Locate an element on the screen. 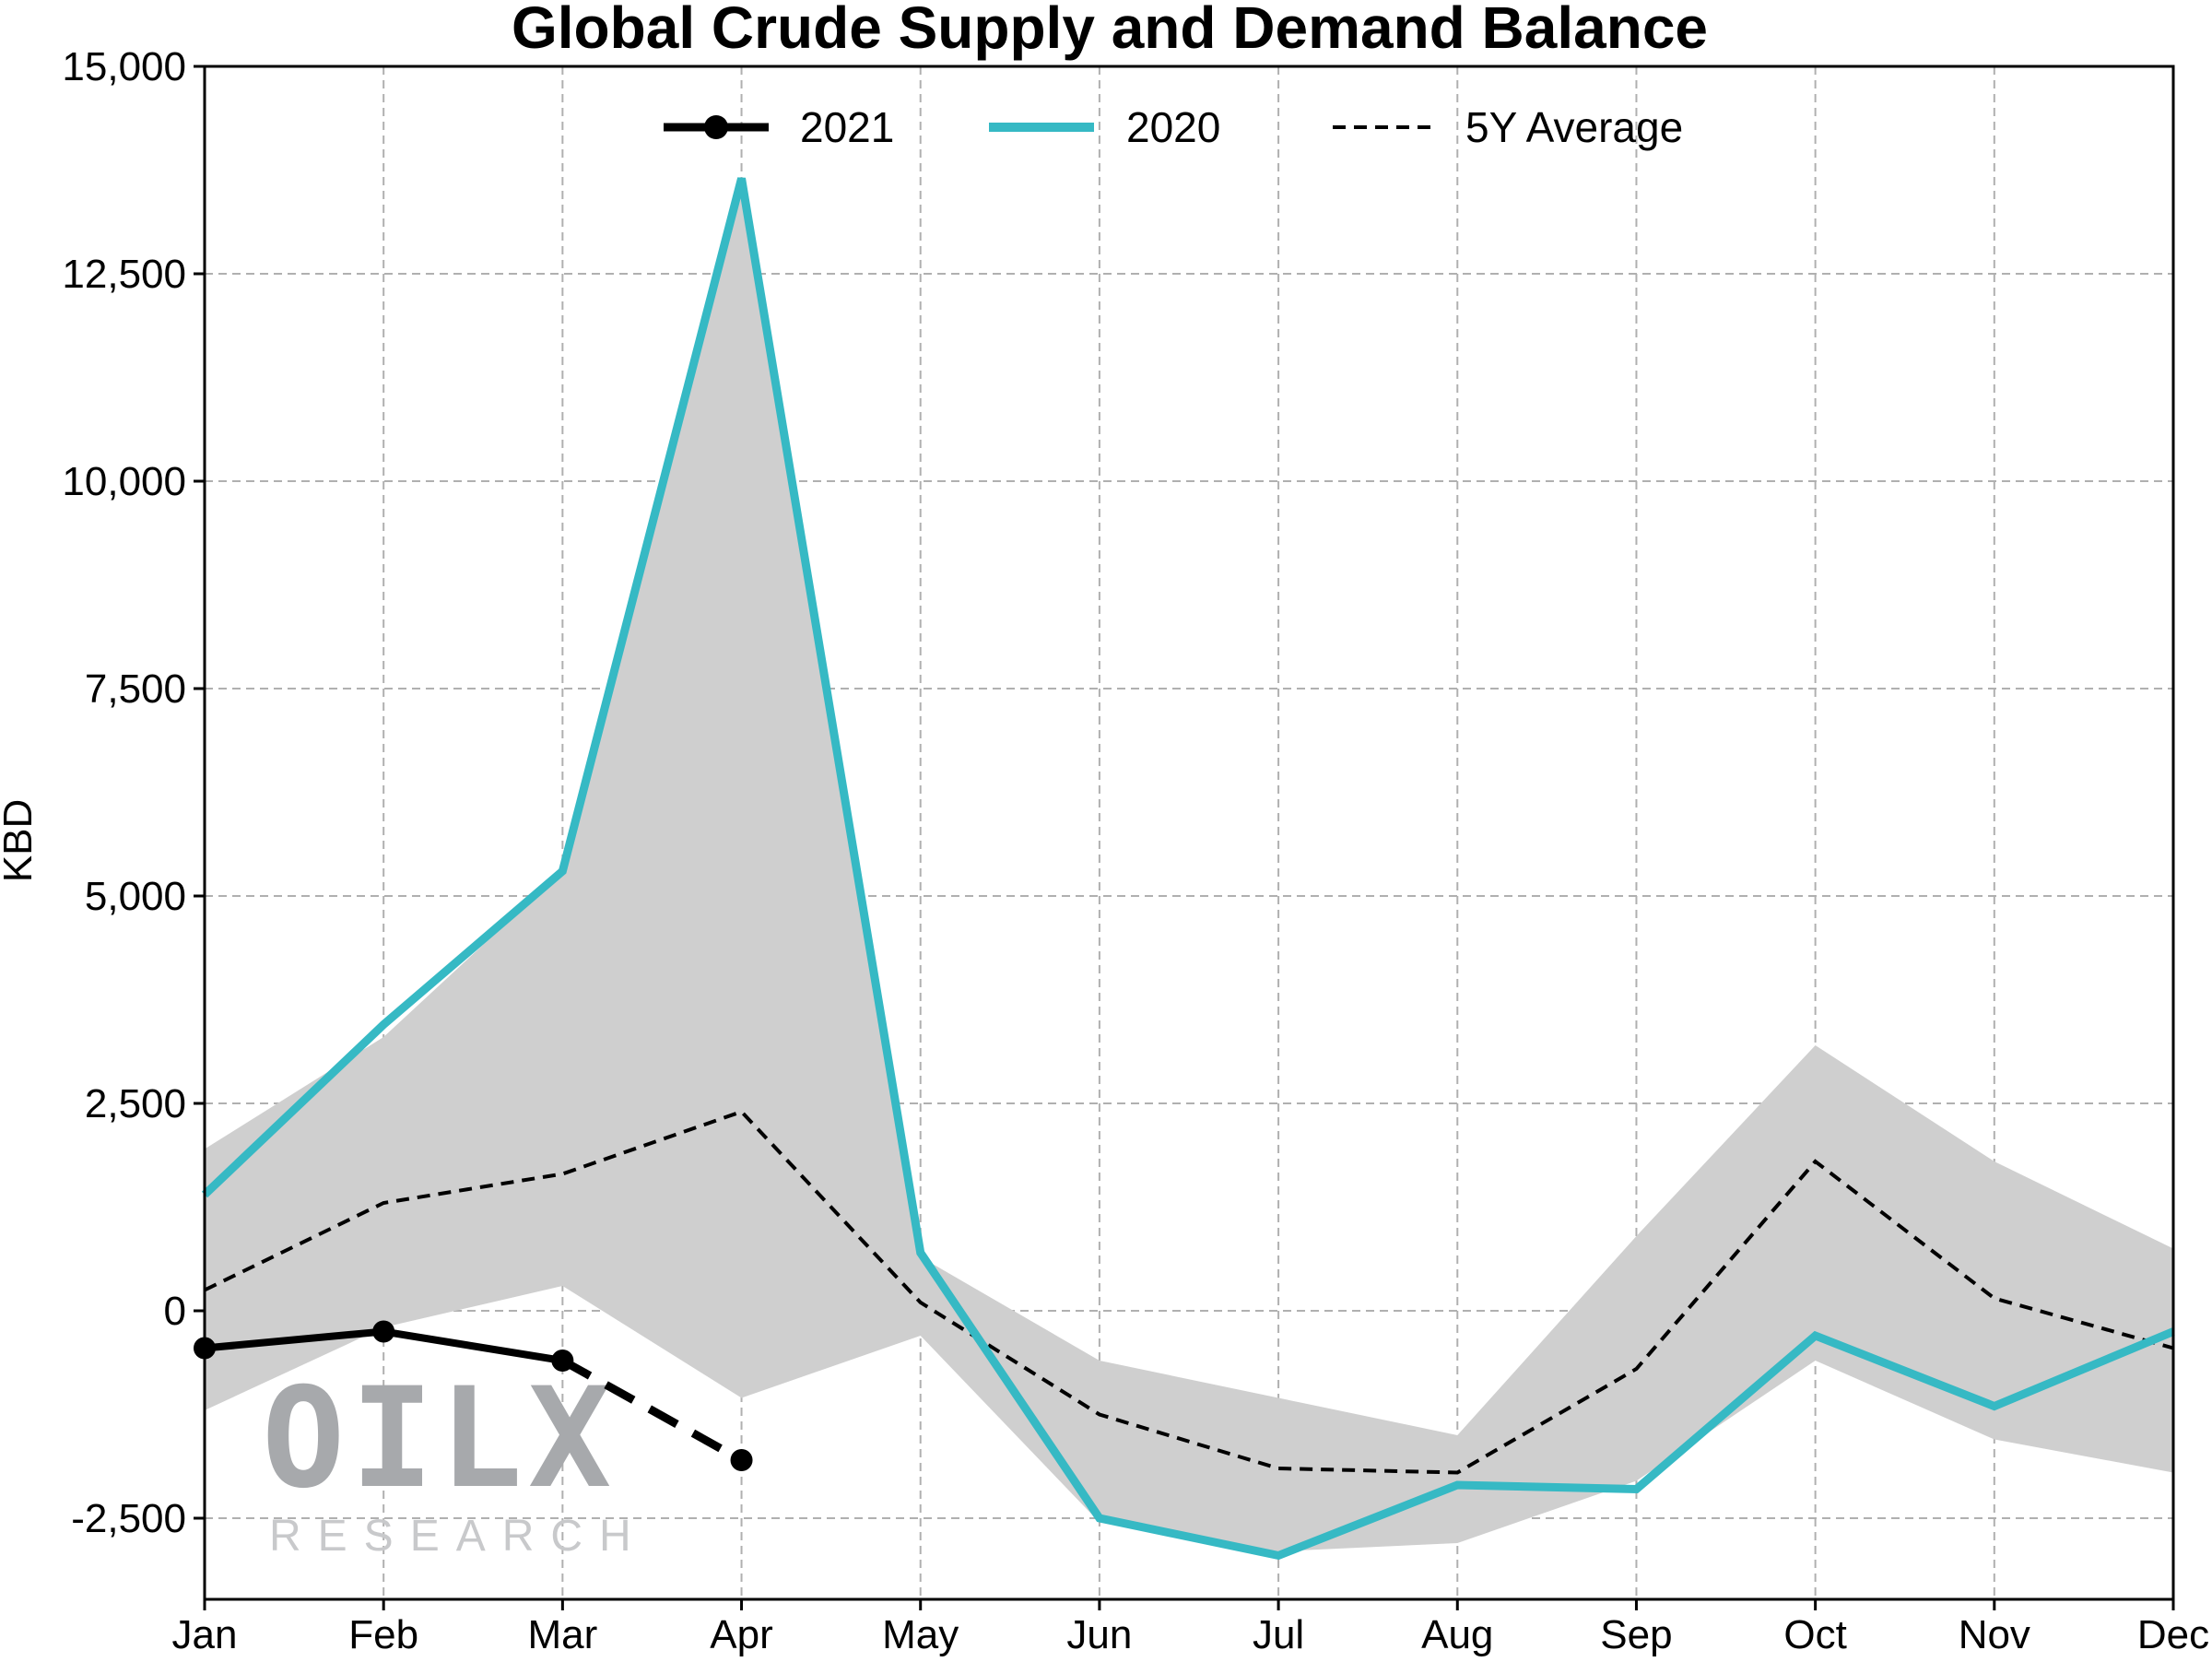  legend-label-2020: 2020 is located at coordinates (1173, 127).